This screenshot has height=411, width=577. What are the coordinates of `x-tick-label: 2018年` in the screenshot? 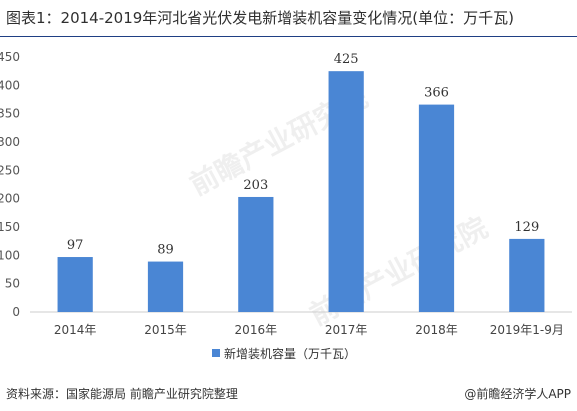 It's located at (436, 330).